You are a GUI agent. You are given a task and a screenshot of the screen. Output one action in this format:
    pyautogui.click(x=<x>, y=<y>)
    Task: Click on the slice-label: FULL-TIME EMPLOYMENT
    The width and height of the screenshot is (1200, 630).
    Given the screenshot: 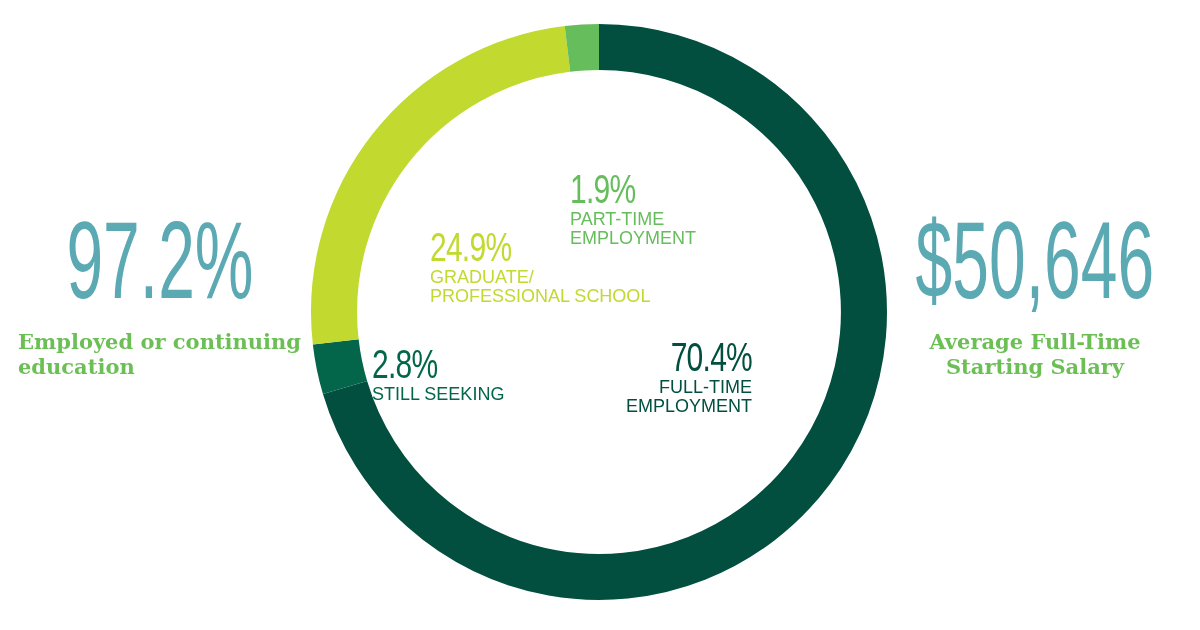 What is the action you would take?
    pyautogui.click(x=688, y=396)
    